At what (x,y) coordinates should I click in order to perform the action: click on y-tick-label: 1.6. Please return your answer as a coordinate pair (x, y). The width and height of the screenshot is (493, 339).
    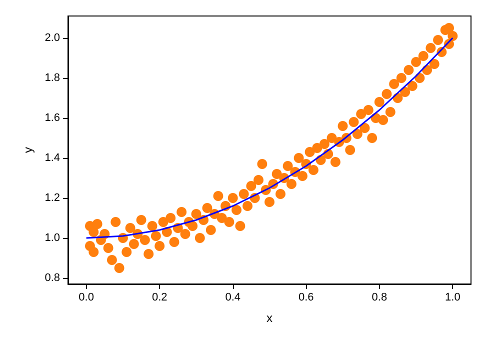
    Looking at the image, I should click on (52, 118).